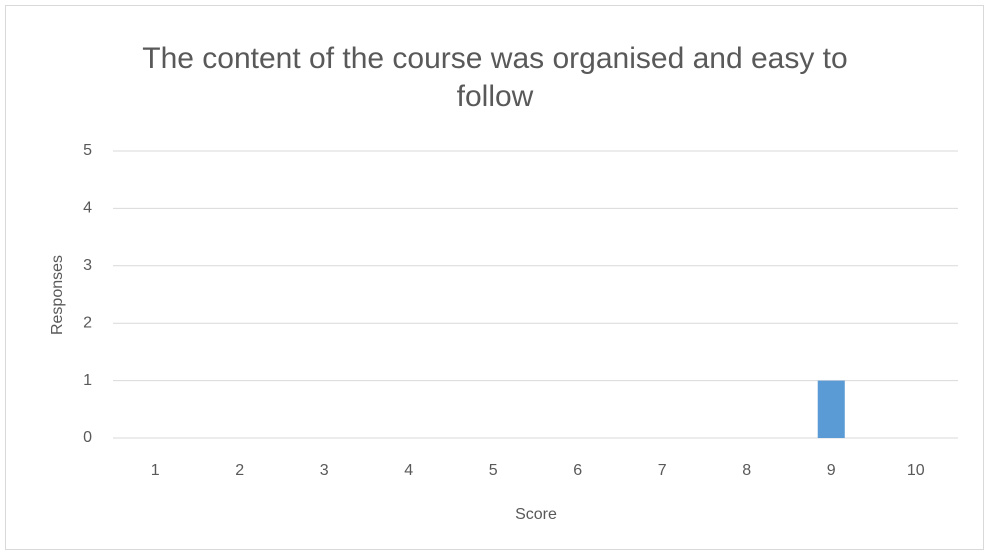 The height and width of the screenshot is (556, 989). Describe the element at coordinates (493, 470) in the screenshot. I see `x-tick-label: 5` at that location.